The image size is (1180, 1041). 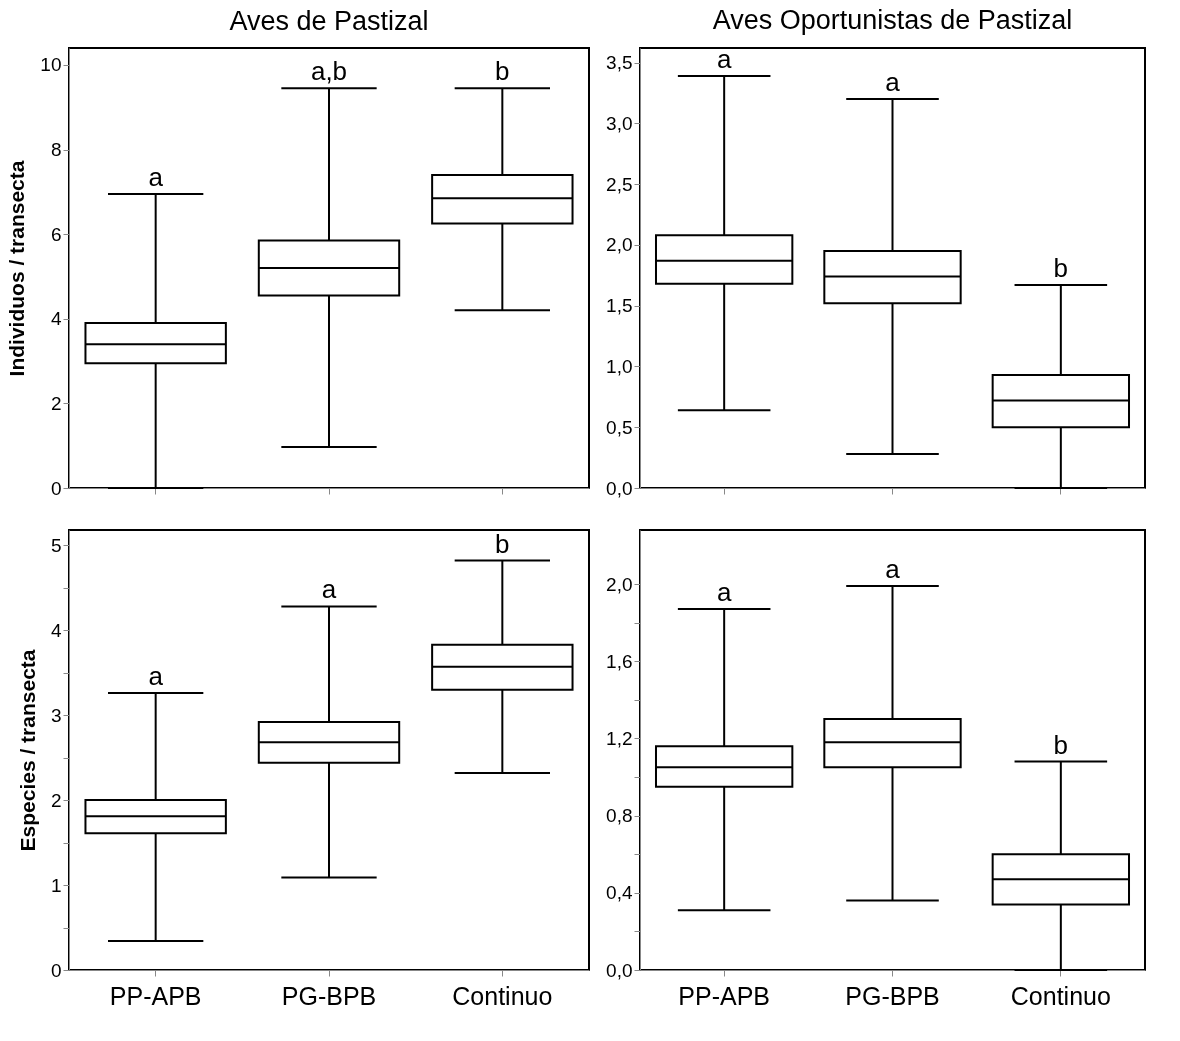 What do you see at coordinates (56, 885) in the screenshot?
I see `y-tick-label: 1` at bounding box center [56, 885].